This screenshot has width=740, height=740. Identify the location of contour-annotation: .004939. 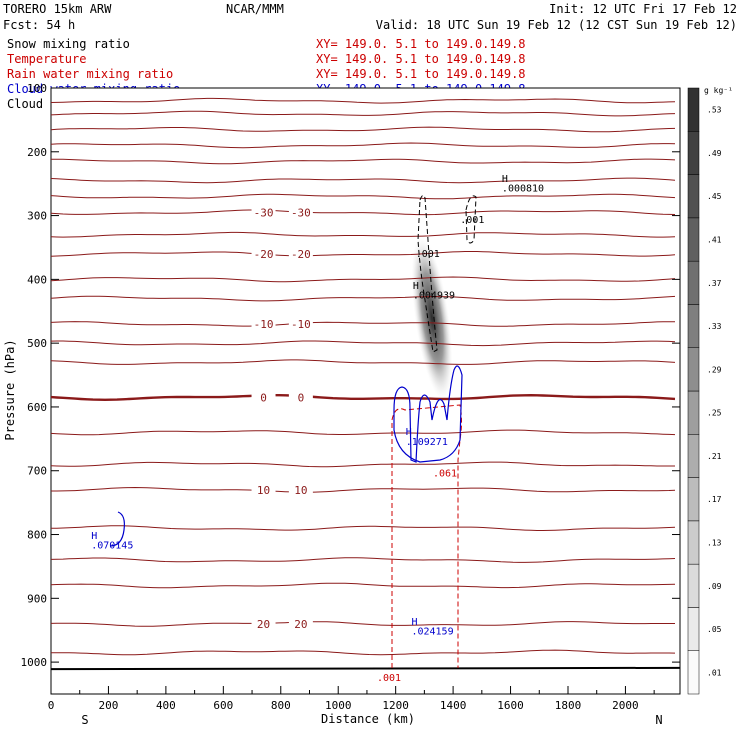
(434, 296).